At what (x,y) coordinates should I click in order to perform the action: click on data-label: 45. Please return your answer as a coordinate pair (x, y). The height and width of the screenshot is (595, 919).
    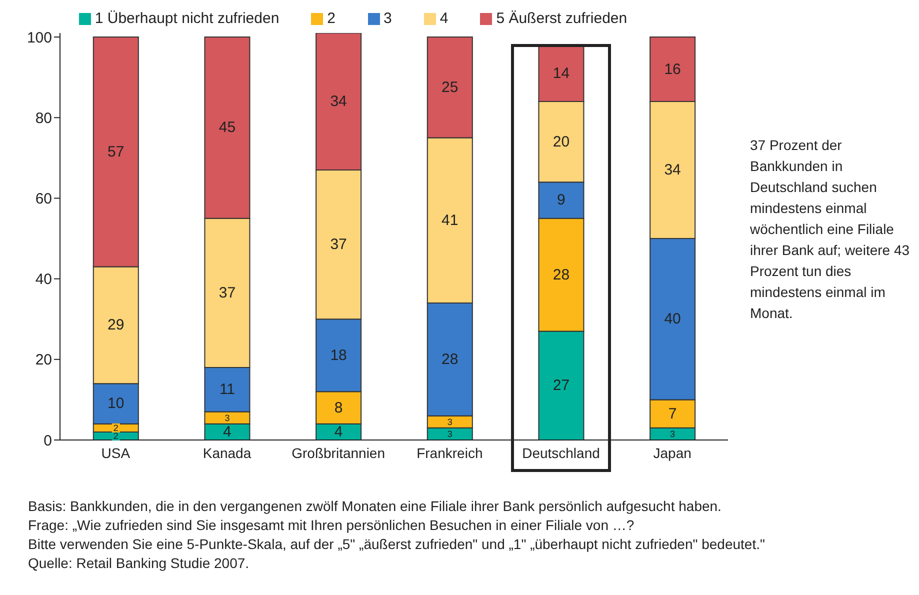
    Looking at the image, I should click on (227, 127).